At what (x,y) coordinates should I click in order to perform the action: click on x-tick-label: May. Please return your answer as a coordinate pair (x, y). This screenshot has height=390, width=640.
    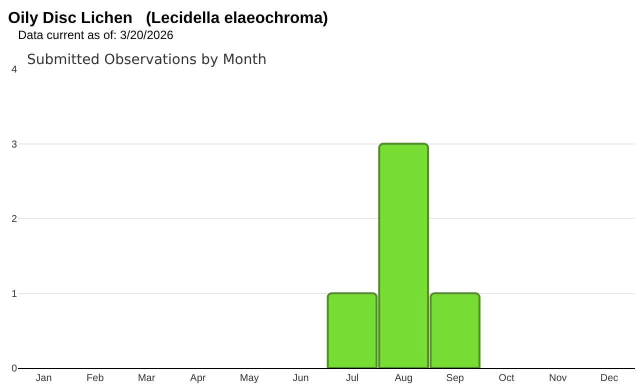
    Looking at the image, I should click on (249, 378).